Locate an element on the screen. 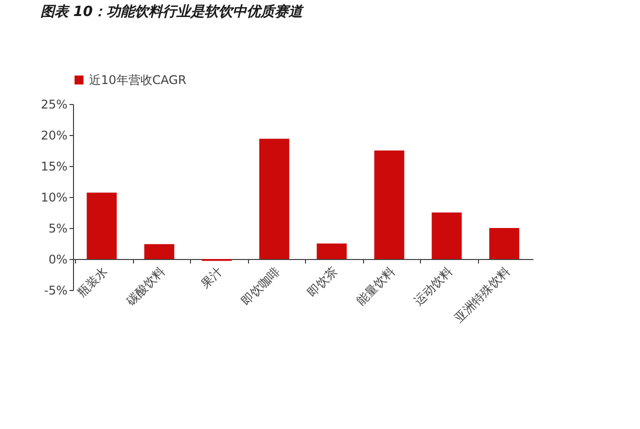 This screenshot has width=640, height=429. y-tick-label: -5% is located at coordinates (56, 291).